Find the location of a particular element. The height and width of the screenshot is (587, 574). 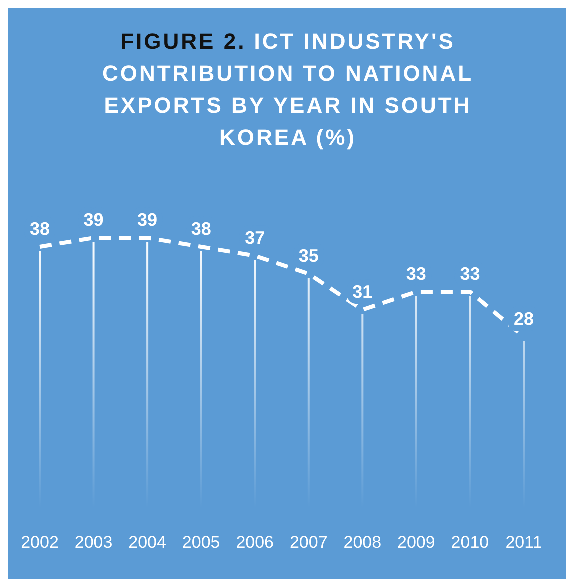

x-tick-label: 2010 is located at coordinates (470, 542).